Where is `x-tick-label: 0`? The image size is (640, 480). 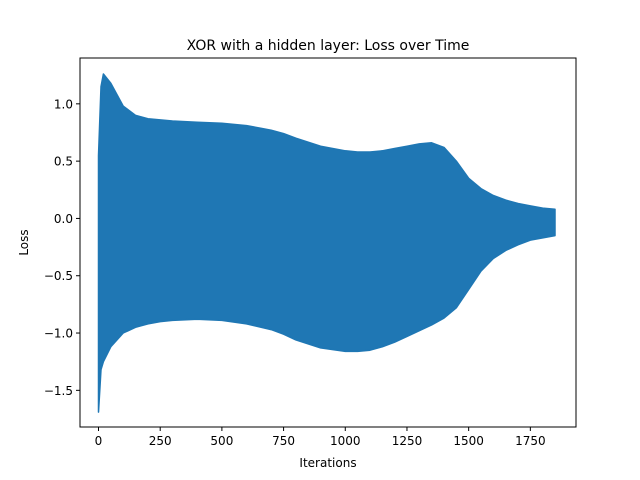
x-tick-label: 0 is located at coordinates (99, 441).